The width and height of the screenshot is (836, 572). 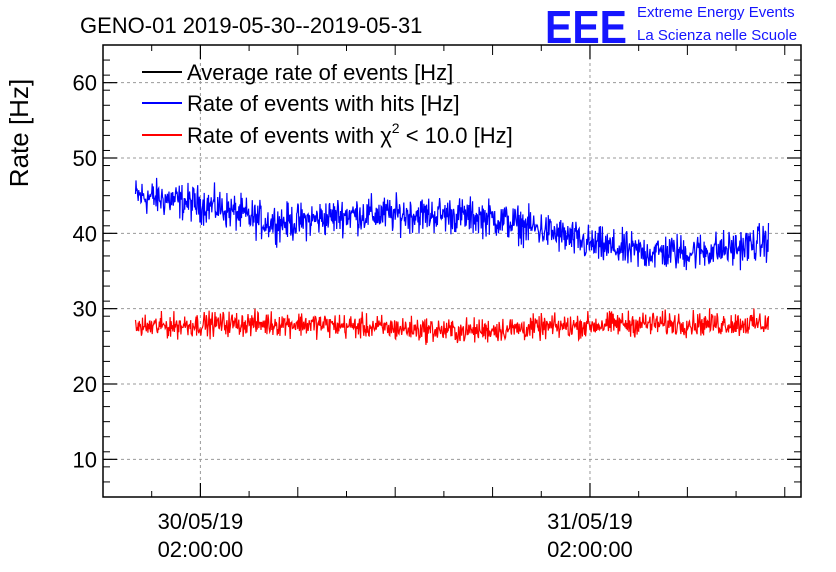 I want to click on brand-line-1: Extreme Energy Events, so click(x=716, y=12).